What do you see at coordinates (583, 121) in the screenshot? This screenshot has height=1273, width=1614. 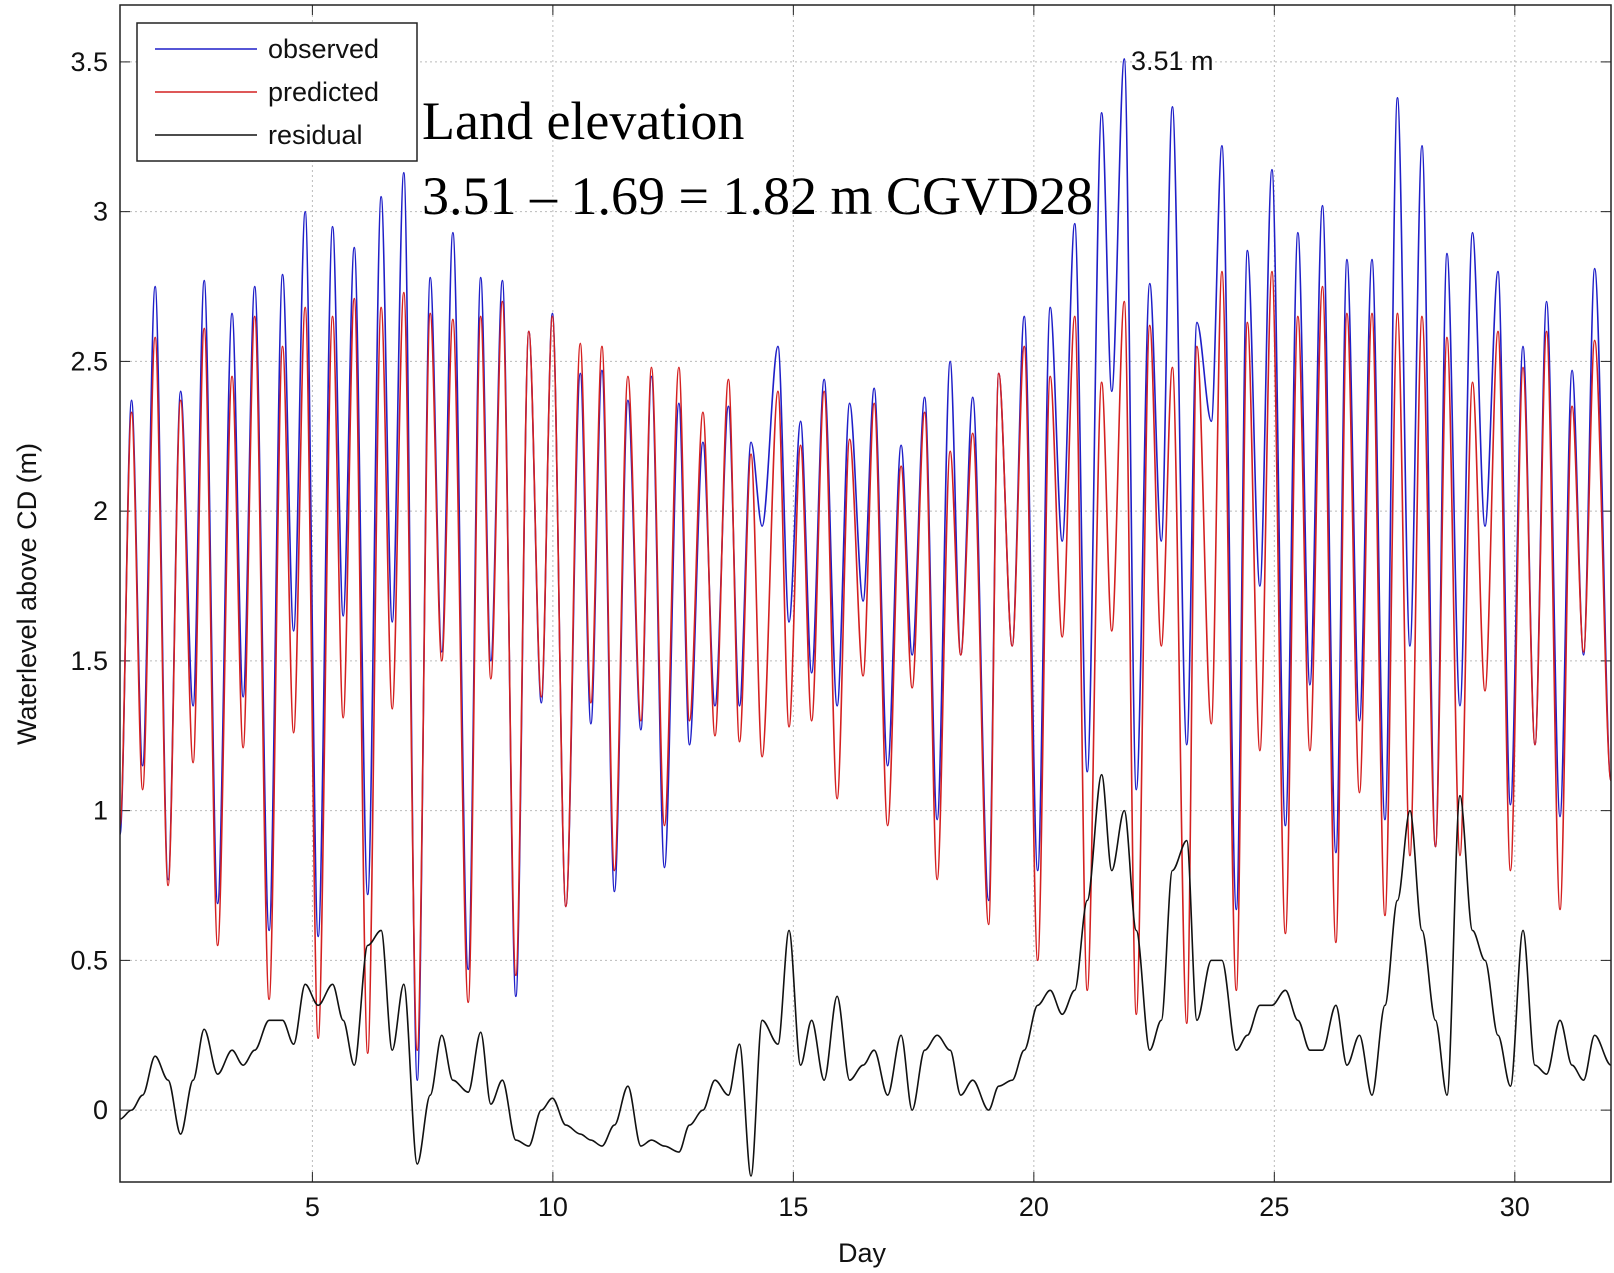 I see `annotation: Land elevation` at bounding box center [583, 121].